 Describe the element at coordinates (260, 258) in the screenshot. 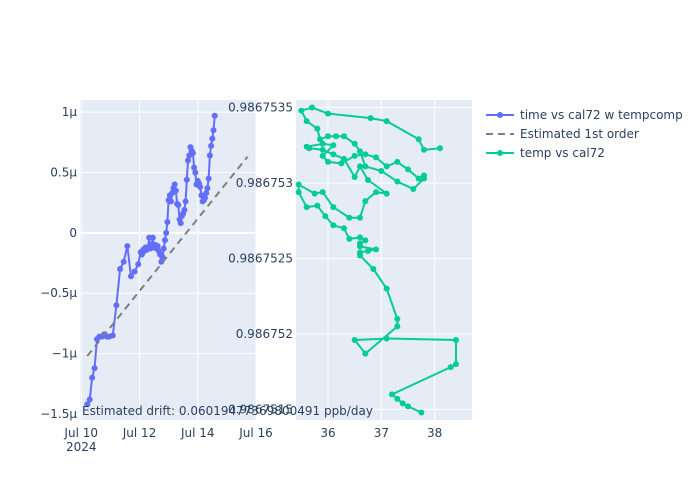

I see `right-y-tick-label: 0.9867525` at that location.